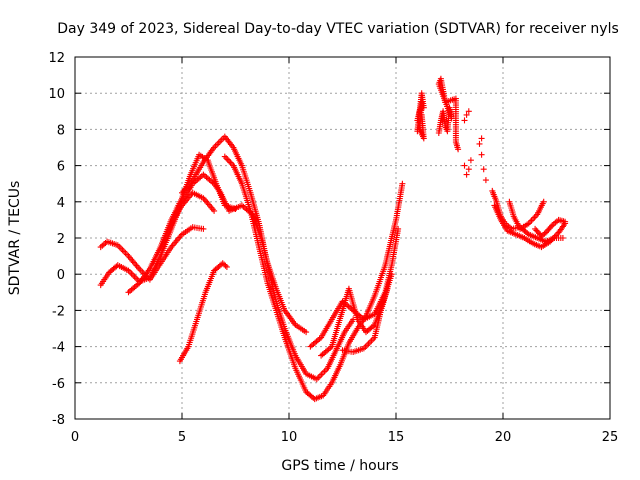  What do you see at coordinates (339, 466) in the screenshot?
I see `x-axis-label: GPS time / hours` at bounding box center [339, 466].